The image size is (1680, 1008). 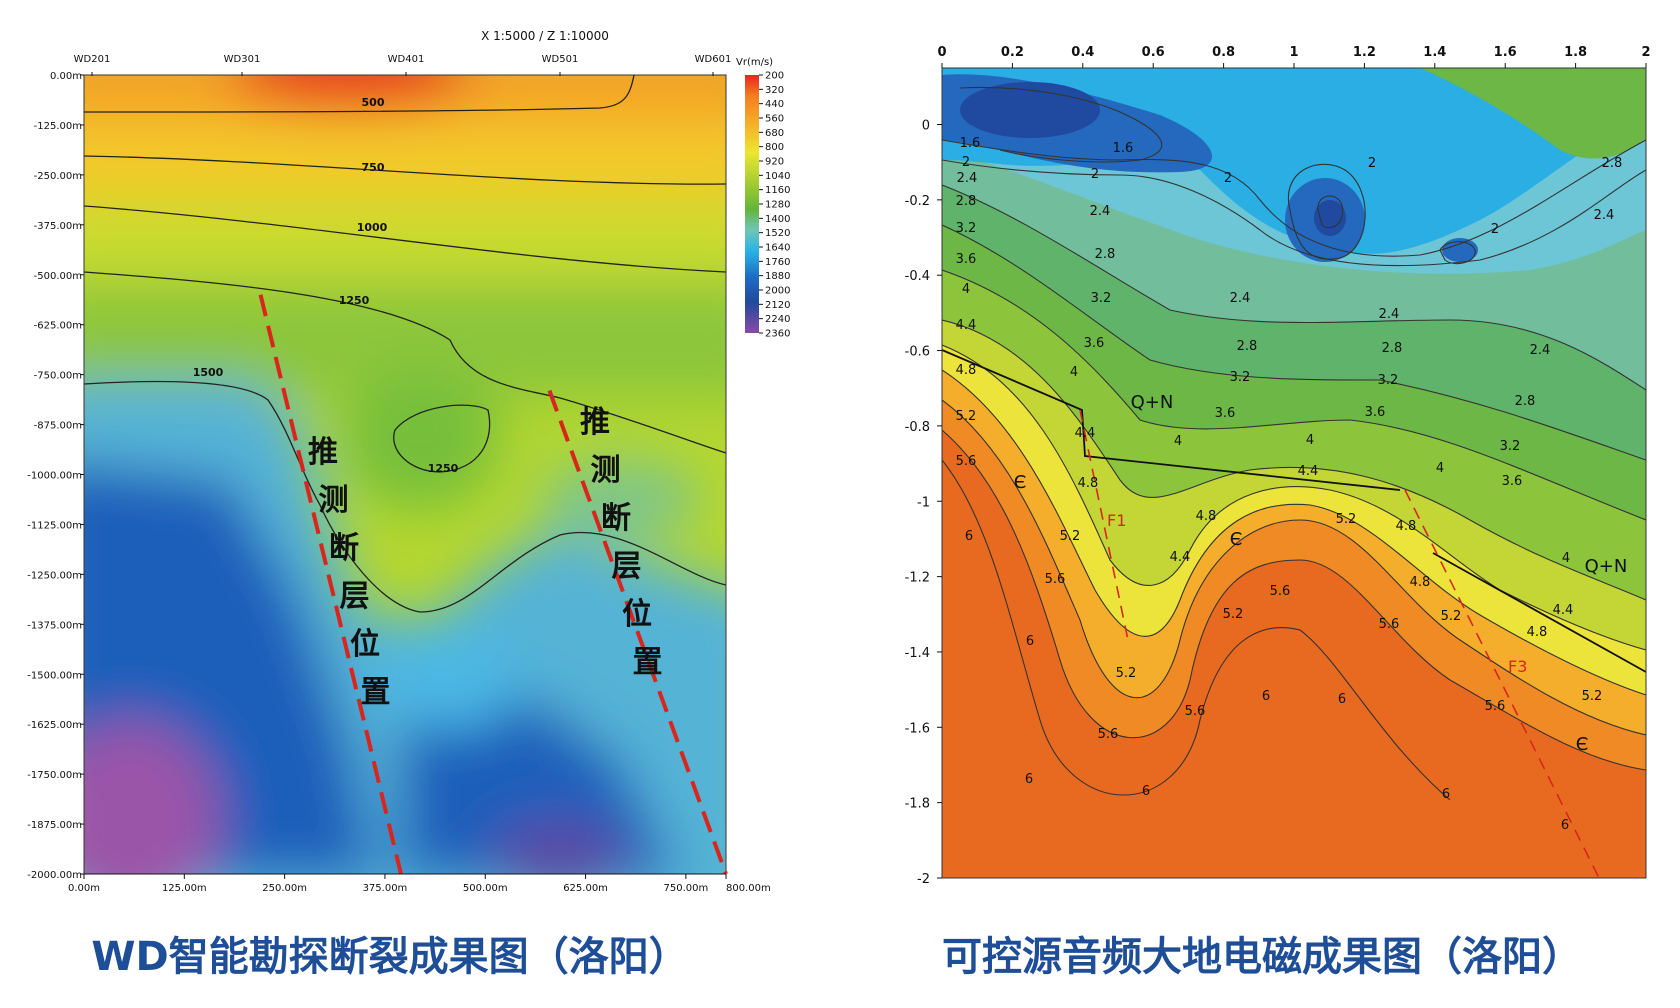 What do you see at coordinates (330, 584) in the screenshot?
I see `fault-line` at bounding box center [330, 584].